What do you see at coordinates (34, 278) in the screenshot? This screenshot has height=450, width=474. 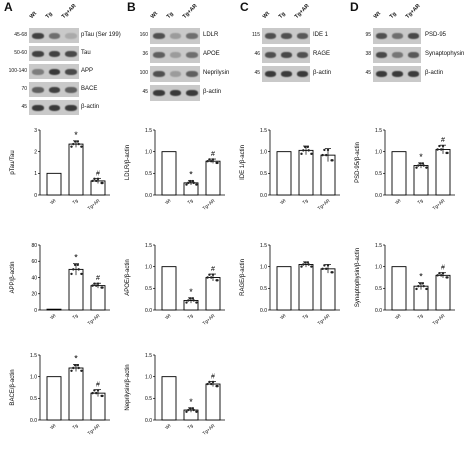 I see `y-tick-label: 40` at bounding box center [34, 278].